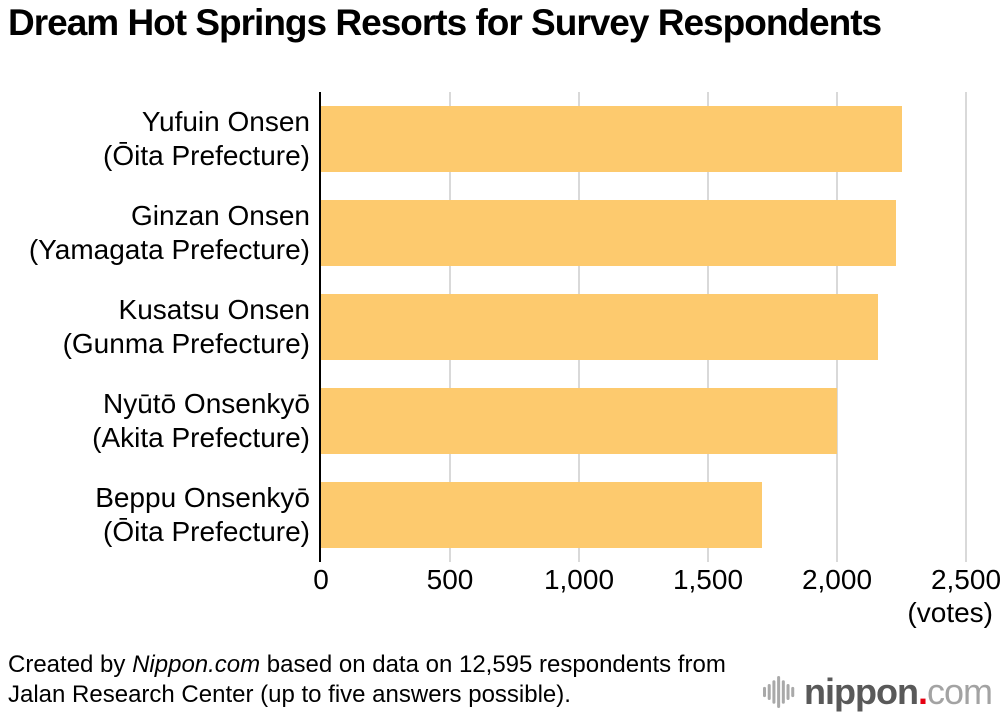 The height and width of the screenshot is (718, 1000). Describe the element at coordinates (950, 612) in the screenshot. I see `x-axis-unit-label: (votes)` at that location.